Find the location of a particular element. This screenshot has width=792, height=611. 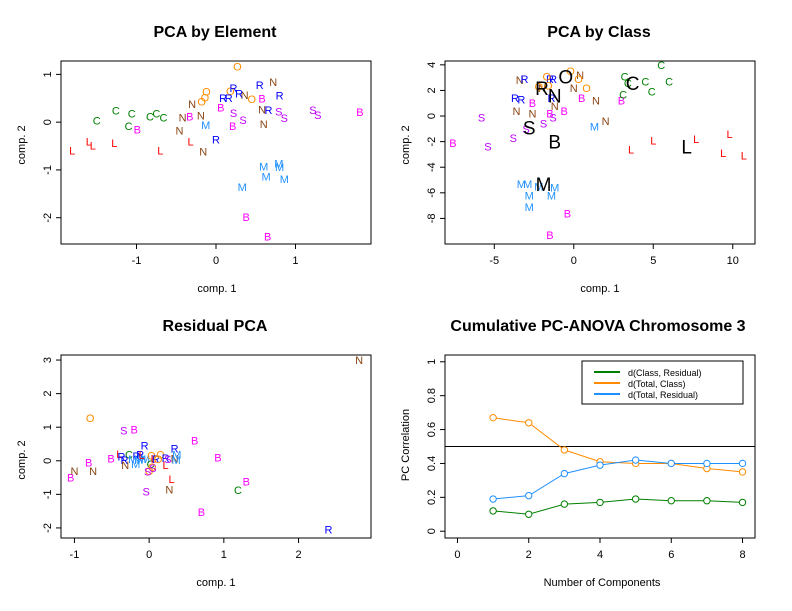

y-tick-label: 0.4 is located at coordinates (432, 463).